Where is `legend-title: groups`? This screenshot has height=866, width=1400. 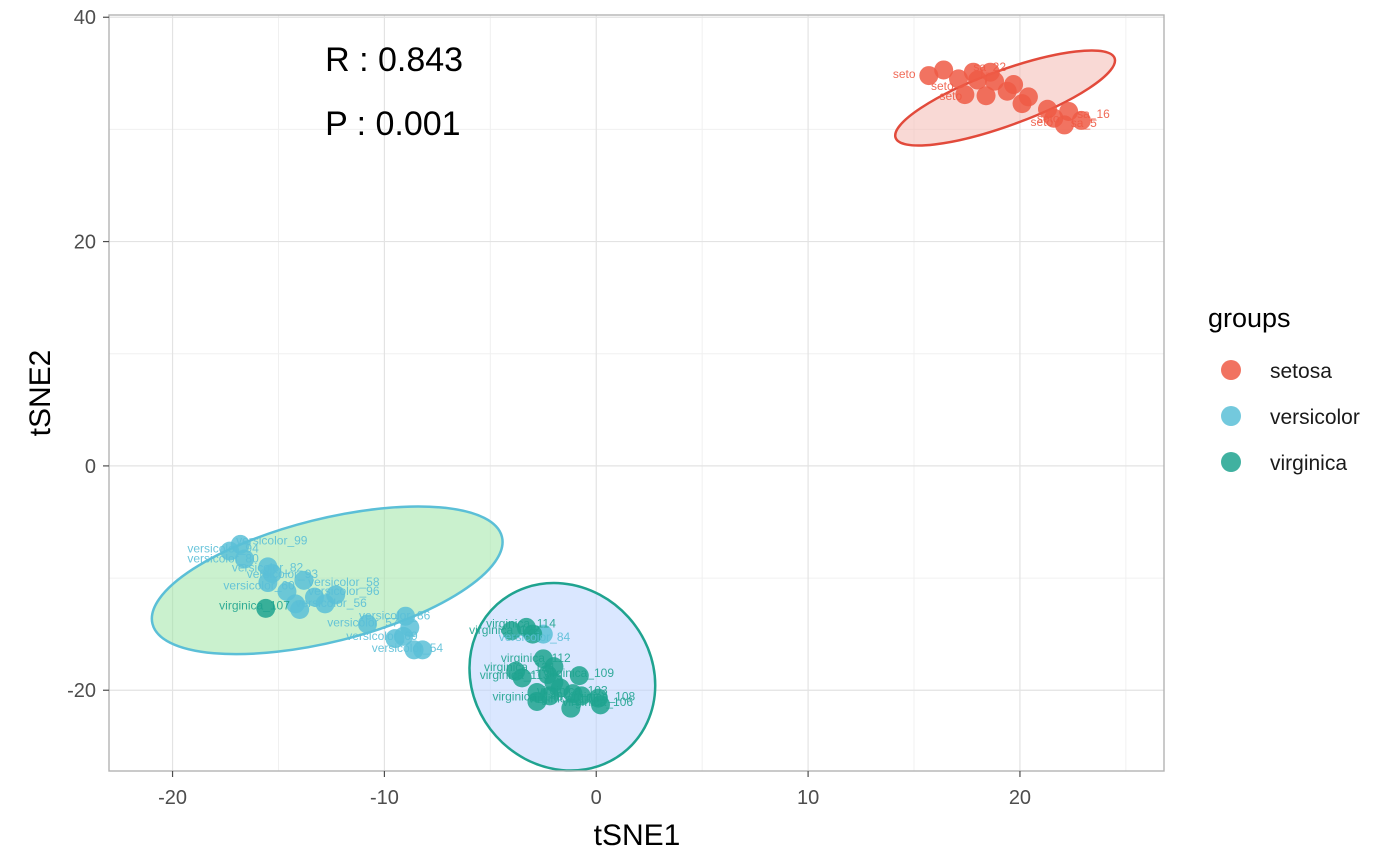 legend-title: groups is located at coordinates (1249, 318).